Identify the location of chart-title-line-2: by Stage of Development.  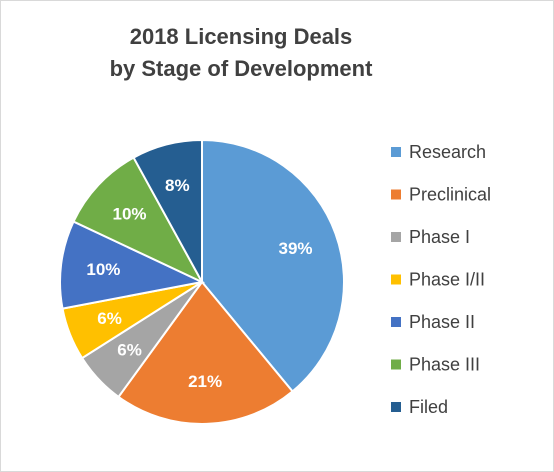
(241, 68).